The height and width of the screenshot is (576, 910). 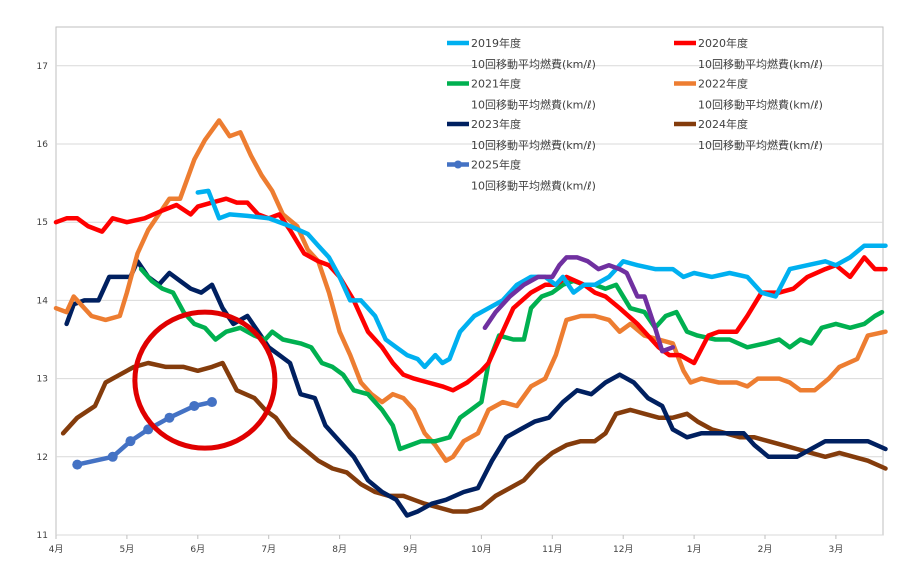 I want to click on series-unlabeled, so click(x=579, y=304).